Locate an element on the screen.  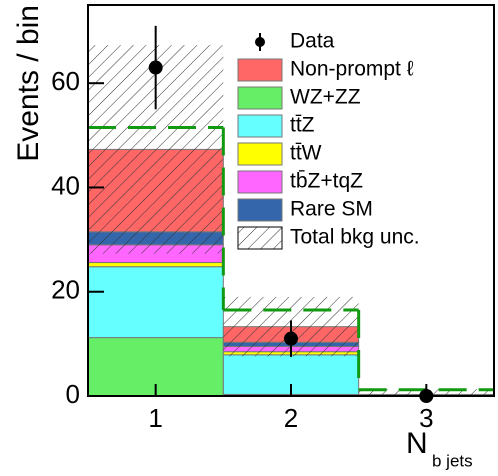
legend-label: WZ+ZZ is located at coordinates (325, 97).